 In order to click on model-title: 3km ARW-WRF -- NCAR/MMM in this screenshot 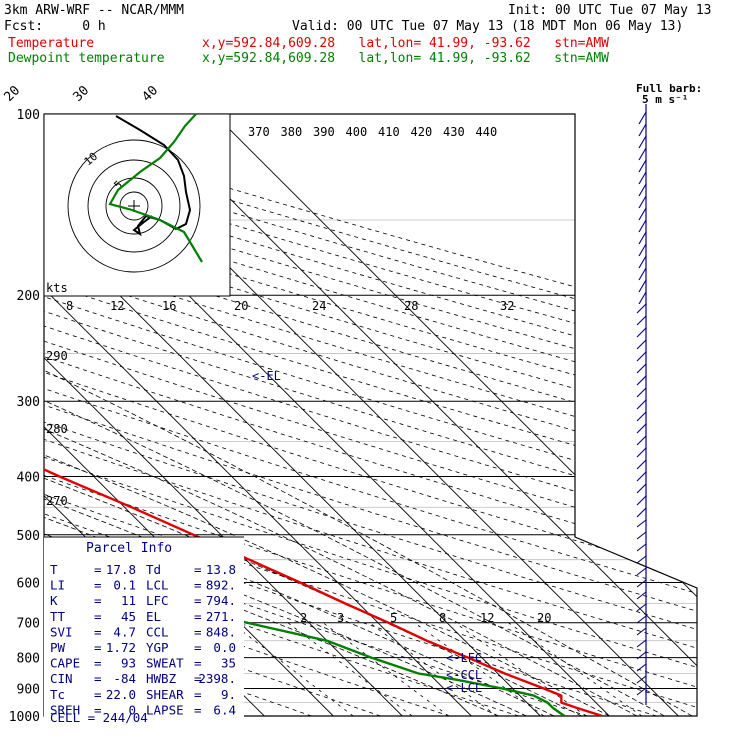, I will do `click(94, 10)`.